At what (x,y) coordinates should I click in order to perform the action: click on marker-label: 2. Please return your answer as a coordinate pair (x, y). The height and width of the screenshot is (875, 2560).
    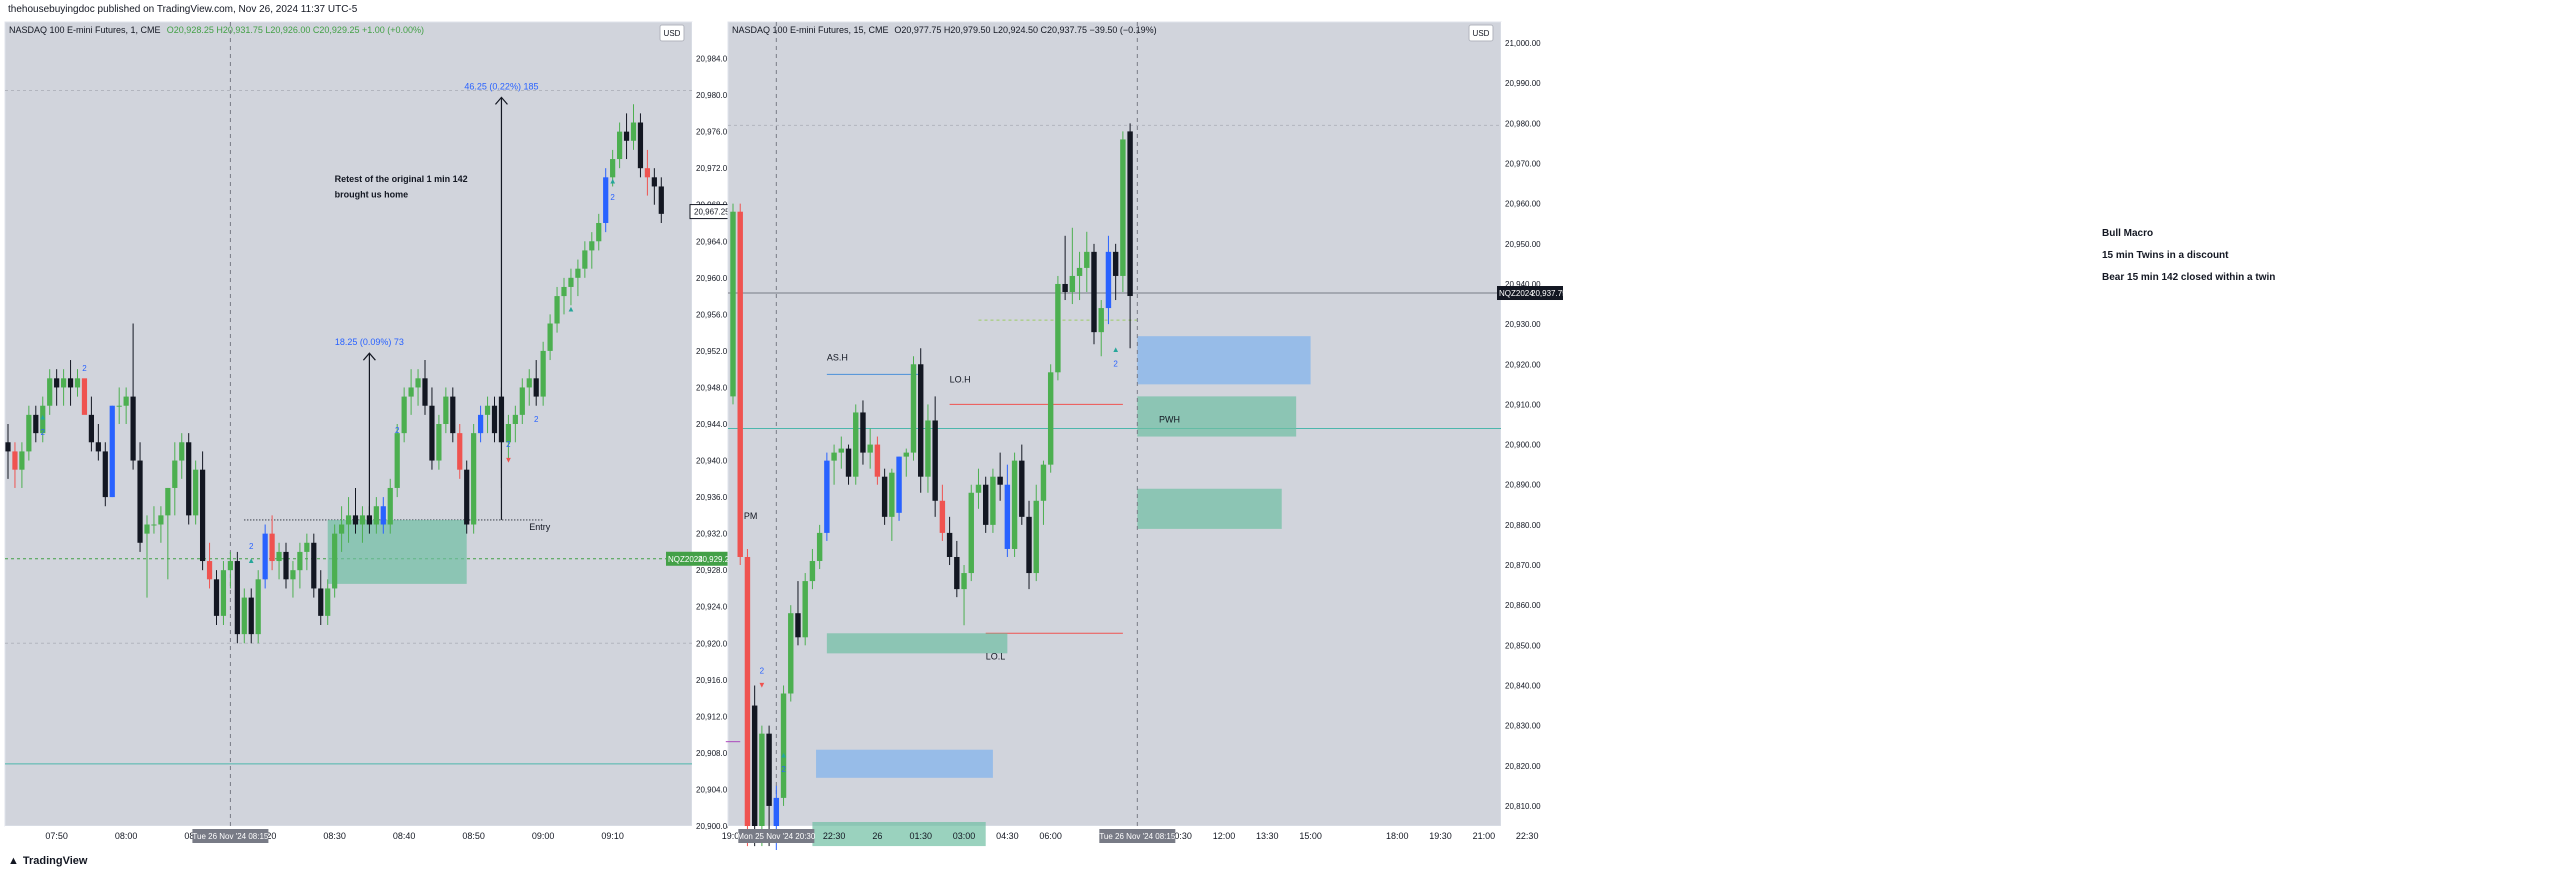
    Looking at the image, I should click on (251, 546).